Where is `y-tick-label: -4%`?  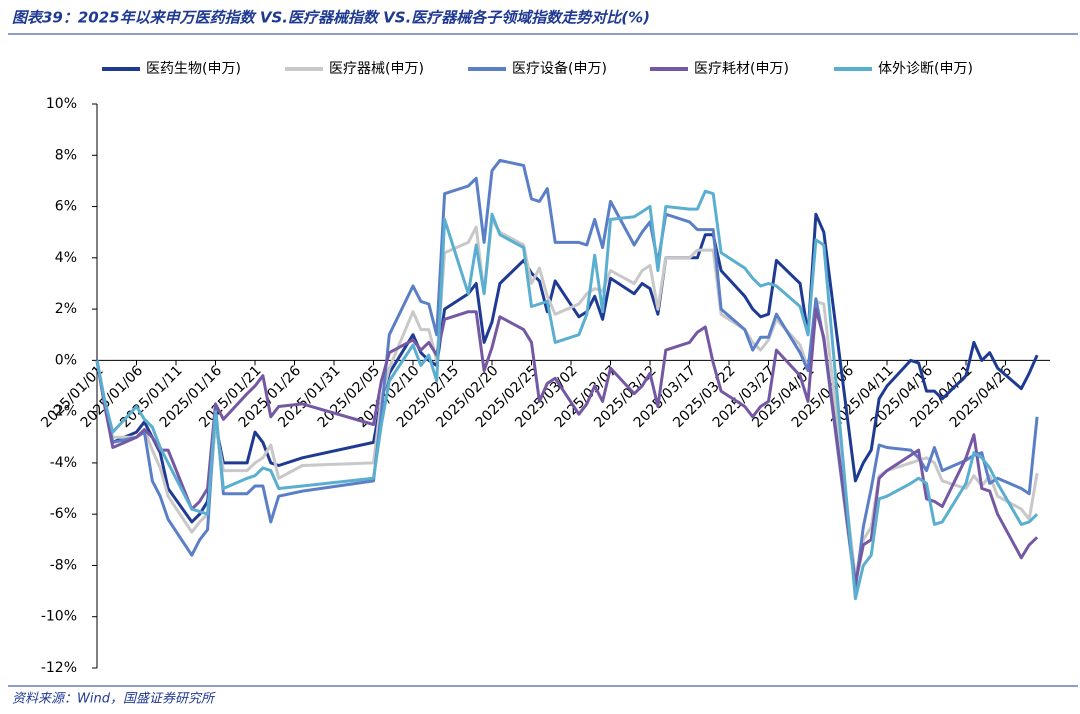
y-tick-label: -4% is located at coordinates (63, 463).